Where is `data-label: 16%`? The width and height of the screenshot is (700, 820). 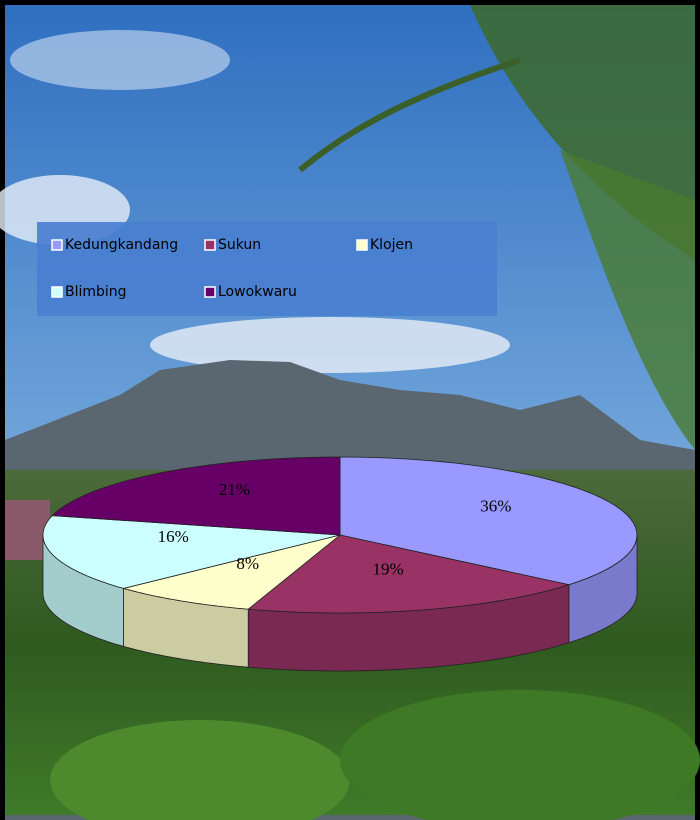
data-label: 16% is located at coordinates (173, 536).